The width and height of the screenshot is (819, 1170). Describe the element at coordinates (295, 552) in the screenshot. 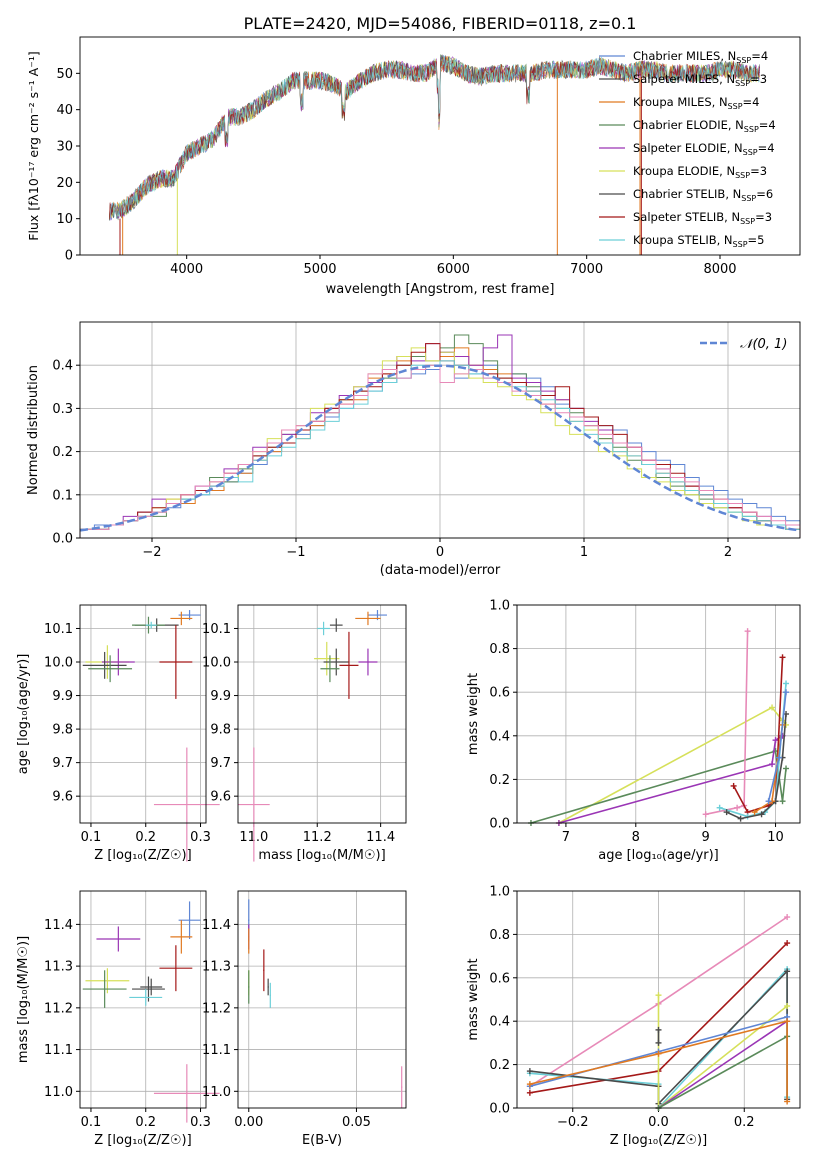

I see `x-tick-label: −1` at that location.